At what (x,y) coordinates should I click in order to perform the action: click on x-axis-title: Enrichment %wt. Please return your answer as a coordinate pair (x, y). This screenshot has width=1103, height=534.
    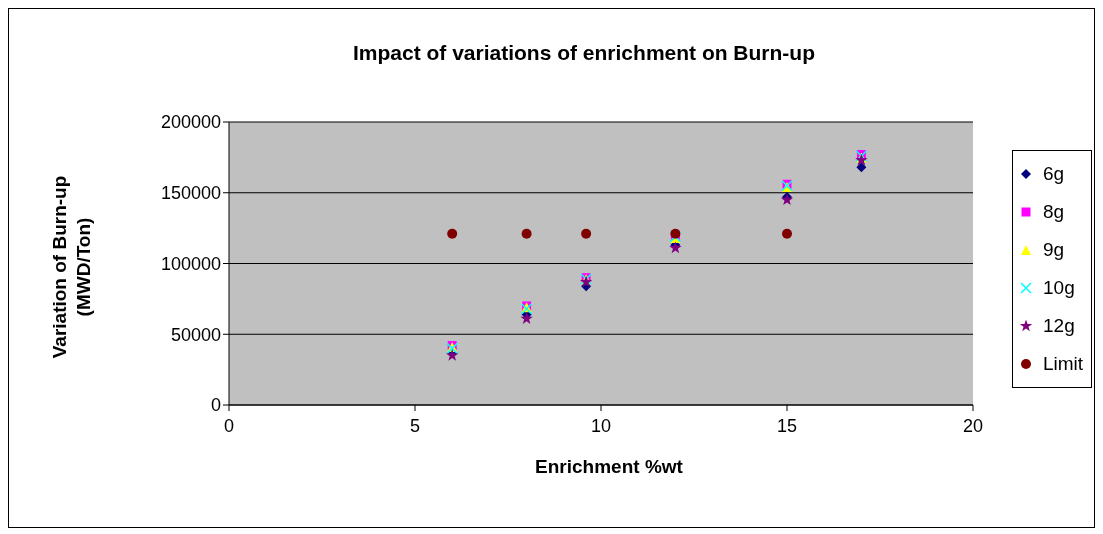
    Looking at the image, I should click on (609, 467).